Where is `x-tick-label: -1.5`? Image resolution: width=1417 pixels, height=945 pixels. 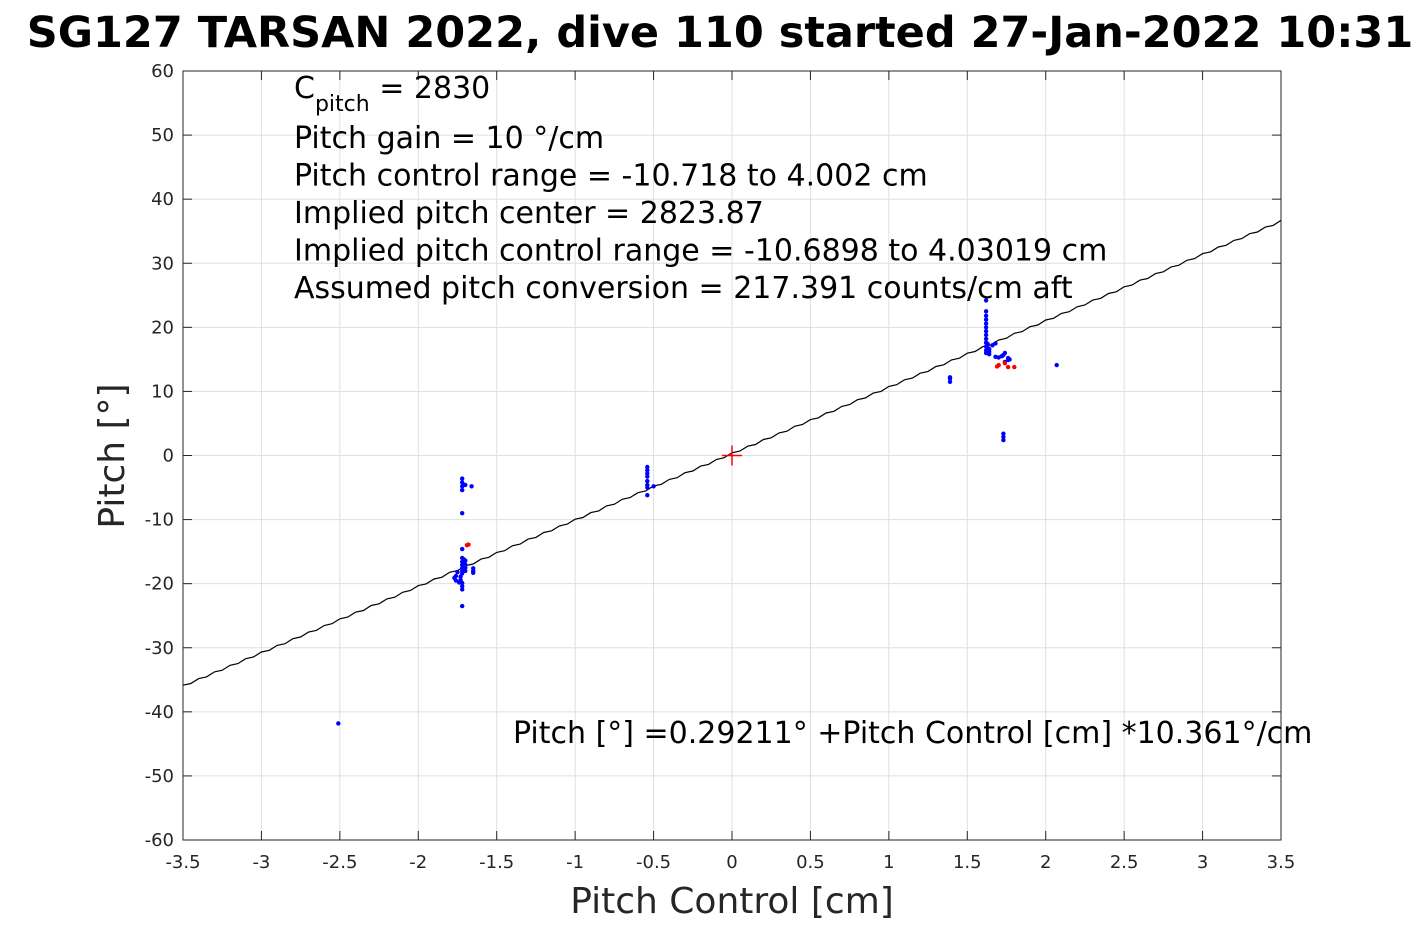 x-tick-label: -1.5 is located at coordinates (496, 862).